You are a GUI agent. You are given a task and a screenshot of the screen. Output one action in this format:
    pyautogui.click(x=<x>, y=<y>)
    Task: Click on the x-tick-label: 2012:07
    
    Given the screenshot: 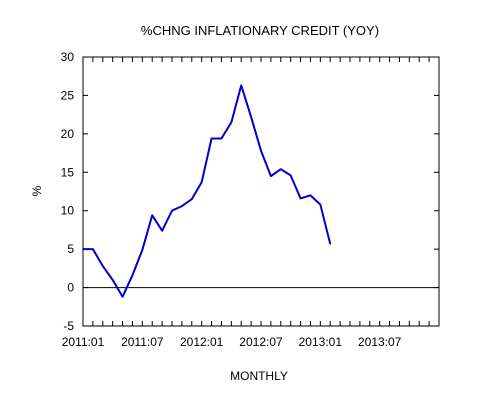 What is the action you would take?
    pyautogui.click(x=261, y=342)
    